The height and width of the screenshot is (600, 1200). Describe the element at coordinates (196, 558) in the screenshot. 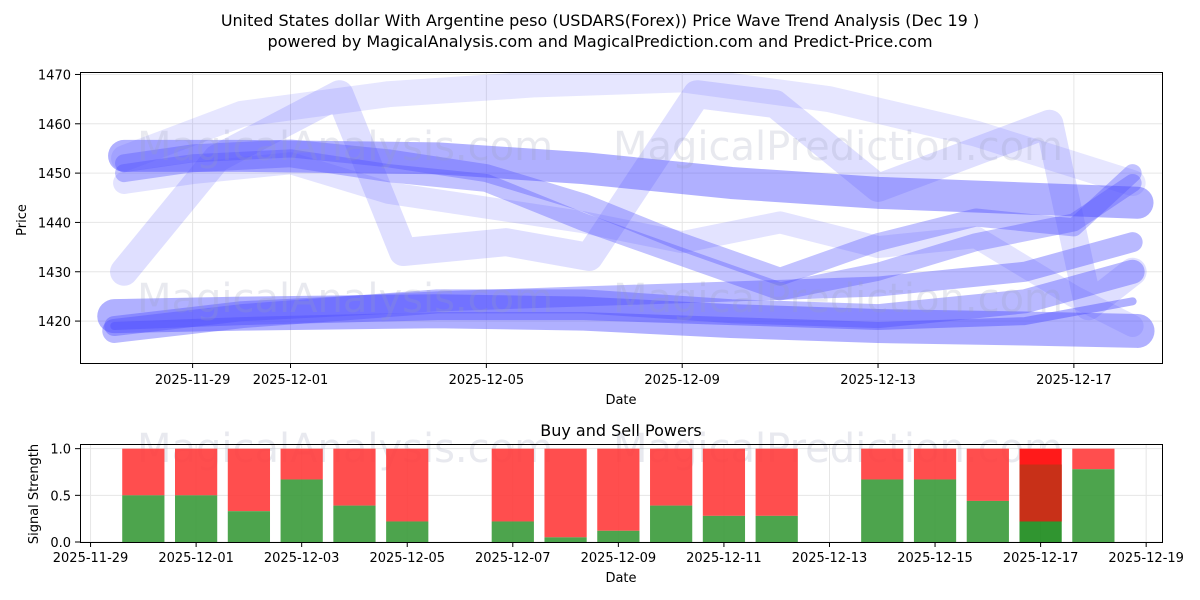

I see `signal-xtick-label-1: 2025-12-01` at that location.